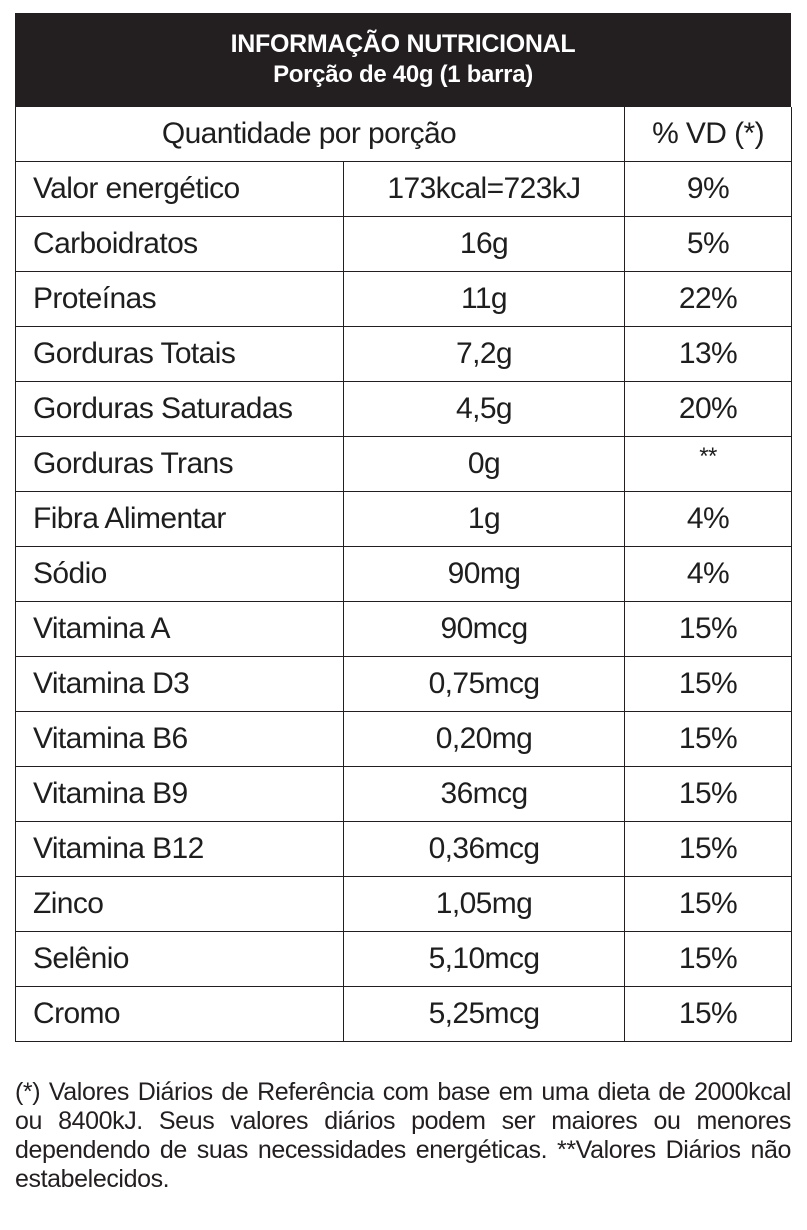 This screenshot has height=1230, width=807. What do you see at coordinates (484, 188) in the screenshot?
I see `nutrient-quantity: 173kcal=723kJ` at bounding box center [484, 188].